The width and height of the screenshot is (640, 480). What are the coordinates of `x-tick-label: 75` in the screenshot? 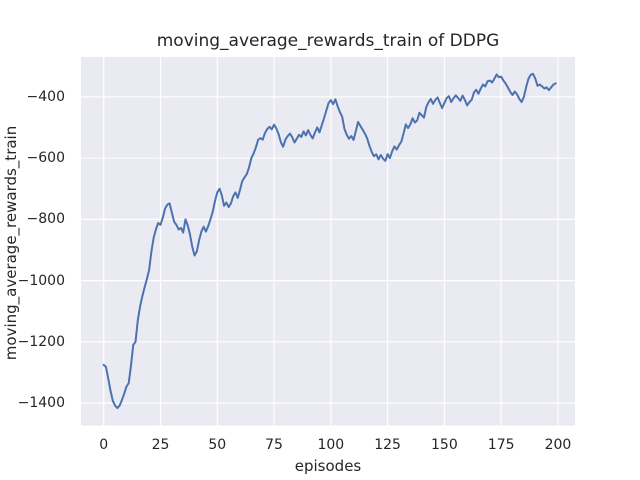 It's located at (274, 445).